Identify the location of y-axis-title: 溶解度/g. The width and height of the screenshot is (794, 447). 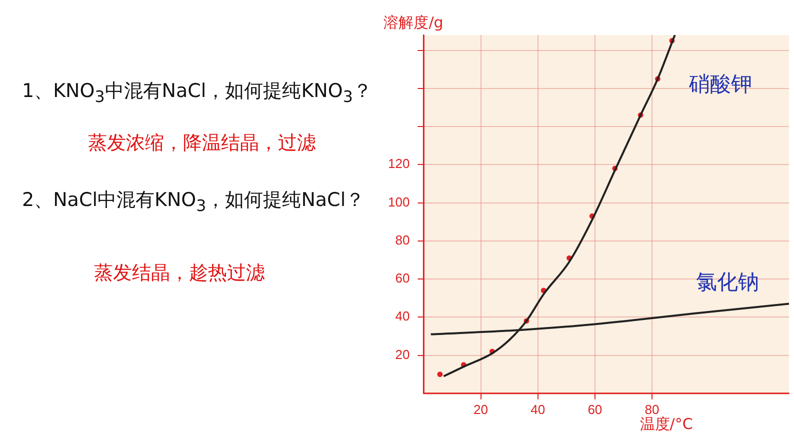
(414, 22).